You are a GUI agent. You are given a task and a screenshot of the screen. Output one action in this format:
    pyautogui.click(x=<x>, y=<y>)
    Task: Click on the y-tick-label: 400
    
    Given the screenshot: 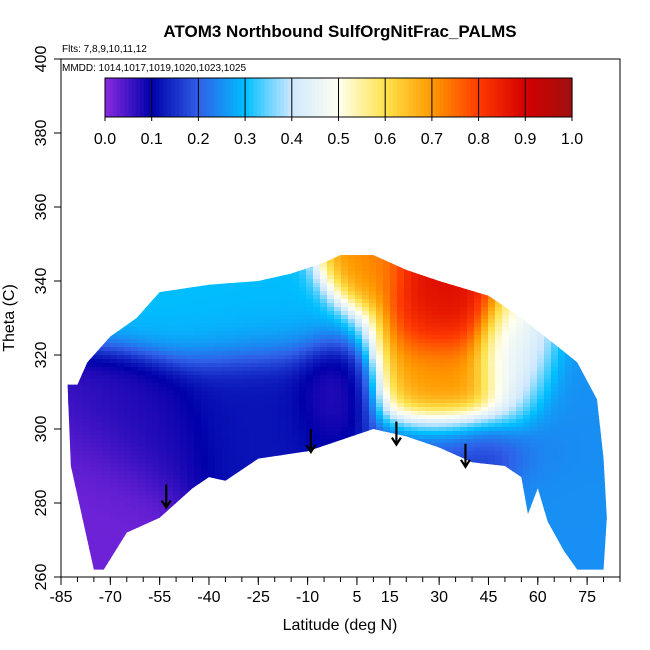 What is the action you would take?
    pyautogui.click(x=41, y=59)
    